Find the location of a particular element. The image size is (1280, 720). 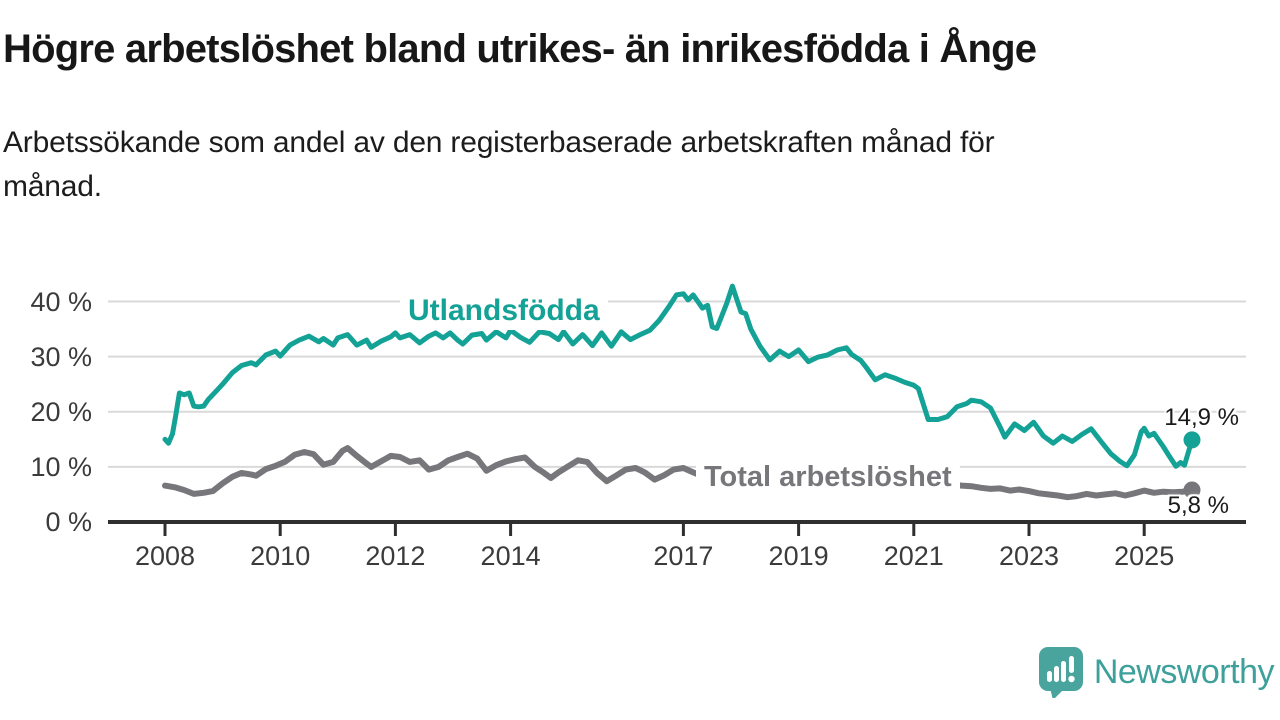

newsworthy-logo-icon is located at coordinates (1060, 672).